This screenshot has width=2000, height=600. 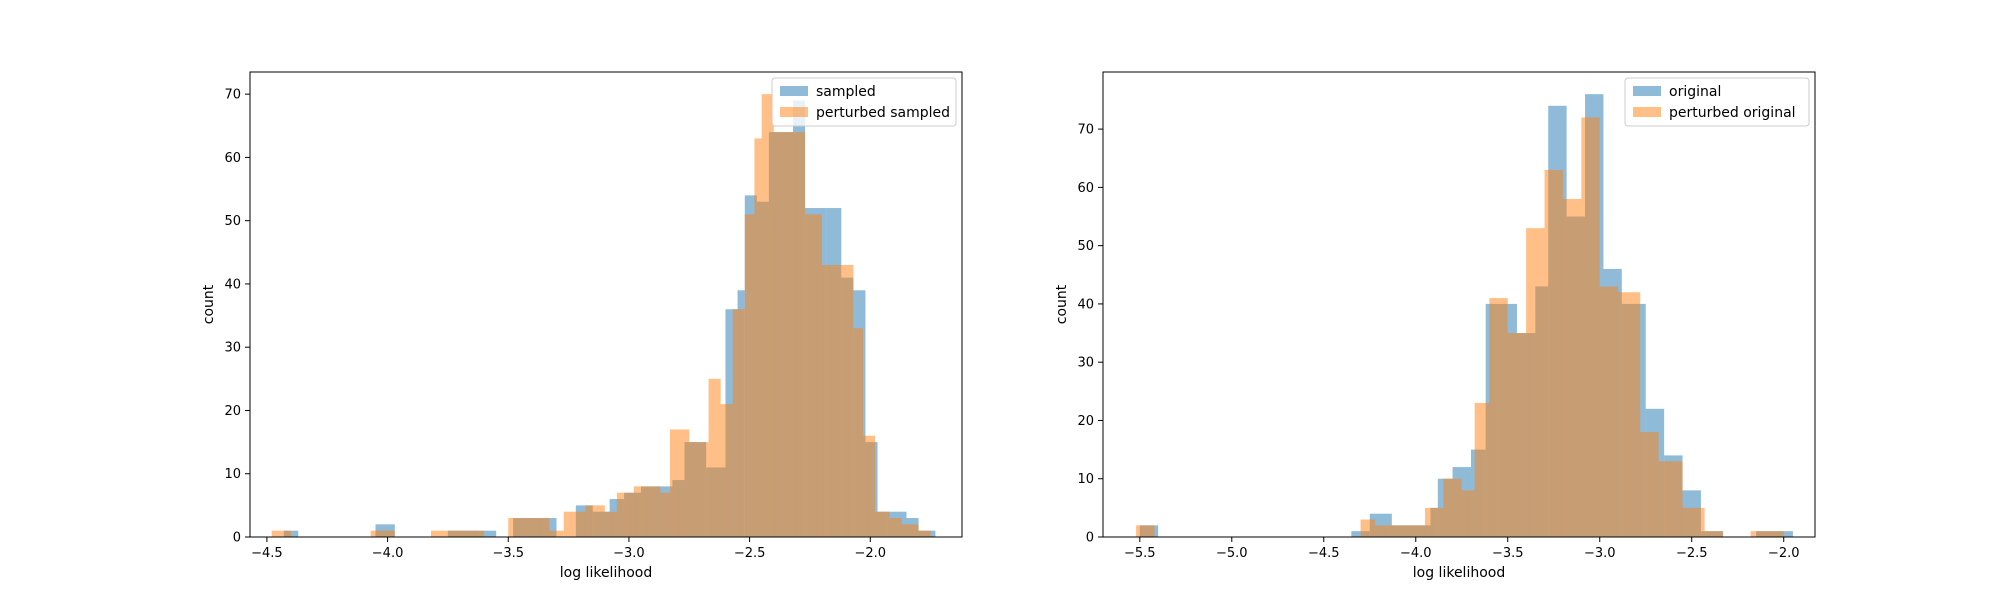 What do you see at coordinates (1140, 553) in the screenshot?
I see `x-tick-label: −5.5` at bounding box center [1140, 553].